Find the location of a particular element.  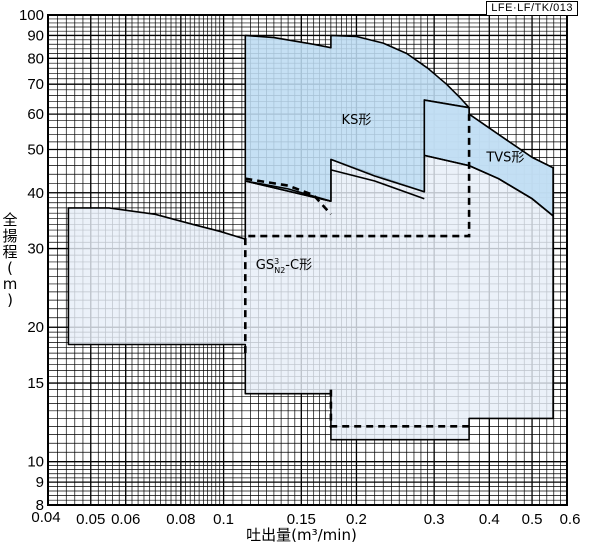

region-label-1: KS形 is located at coordinates (357, 120).